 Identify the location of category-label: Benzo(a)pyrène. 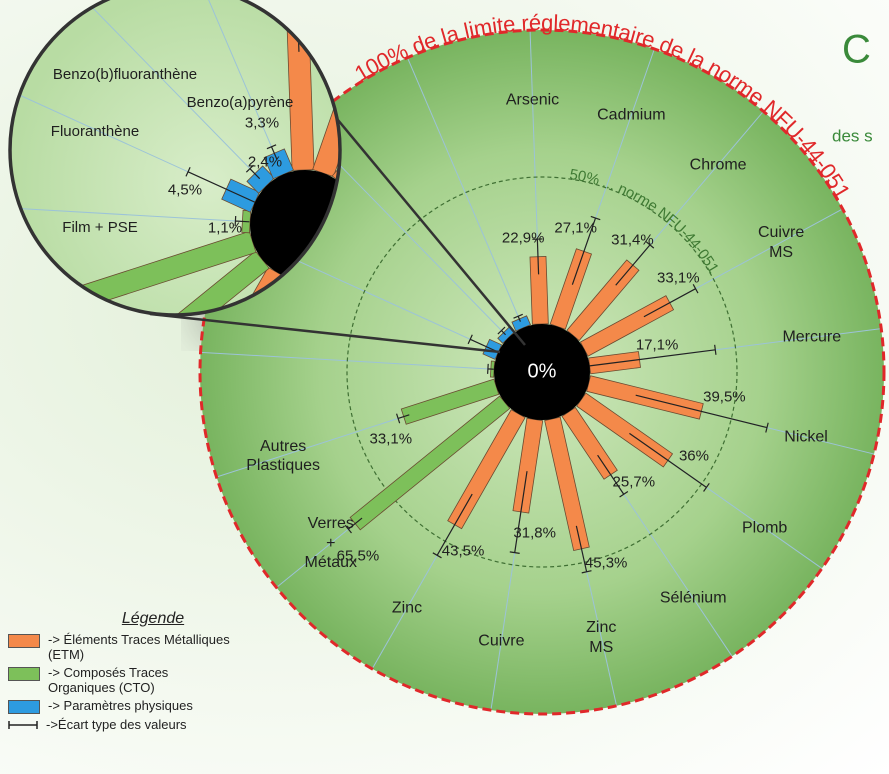
(240, 102).